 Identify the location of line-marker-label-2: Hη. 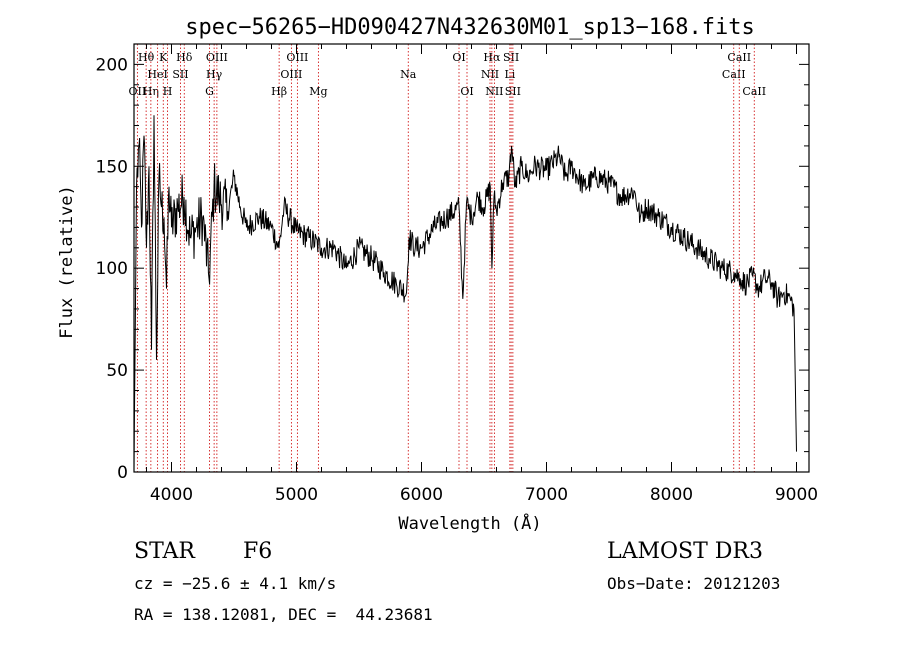
(151, 91).